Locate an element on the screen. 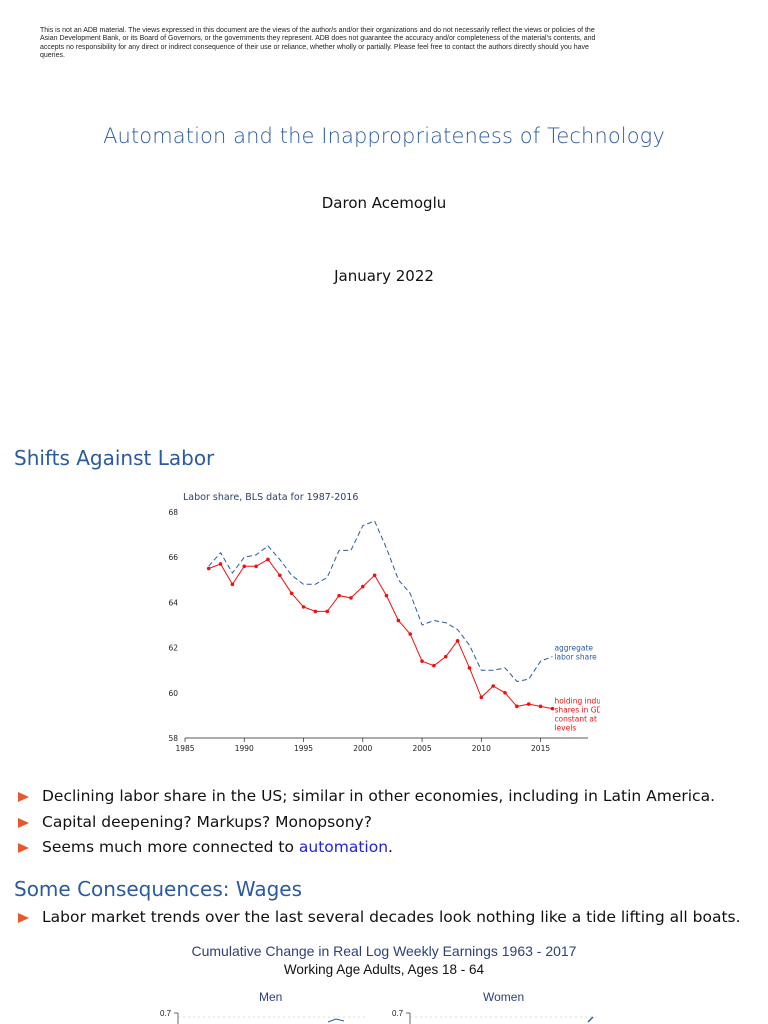 The width and height of the screenshot is (768, 1024). earnings-figure-axes: 0.7 0.7 is located at coordinates (378, 1016).